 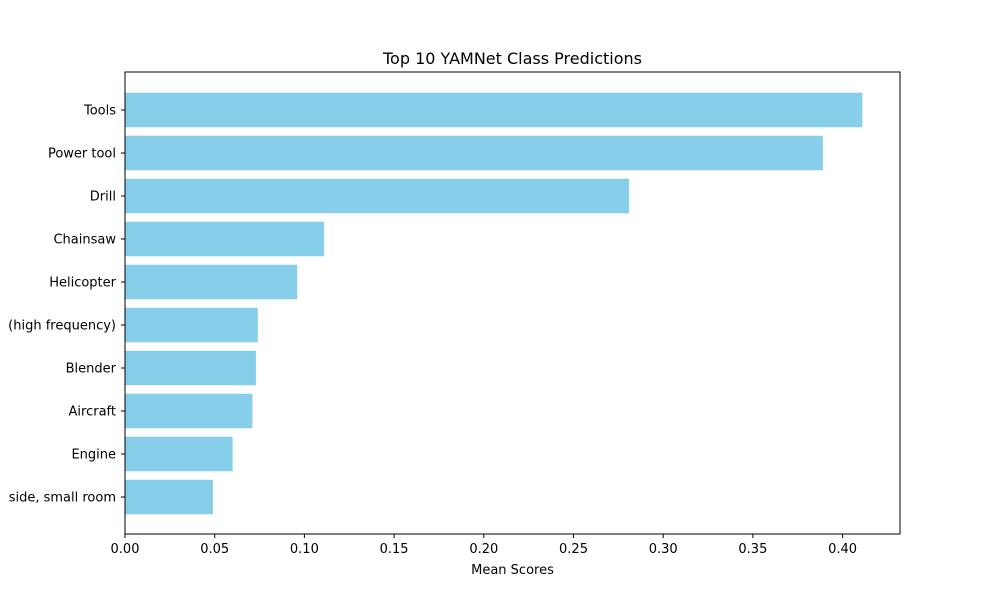 What do you see at coordinates (752, 549) in the screenshot?
I see `x-tick-label-7: 0.35` at bounding box center [752, 549].